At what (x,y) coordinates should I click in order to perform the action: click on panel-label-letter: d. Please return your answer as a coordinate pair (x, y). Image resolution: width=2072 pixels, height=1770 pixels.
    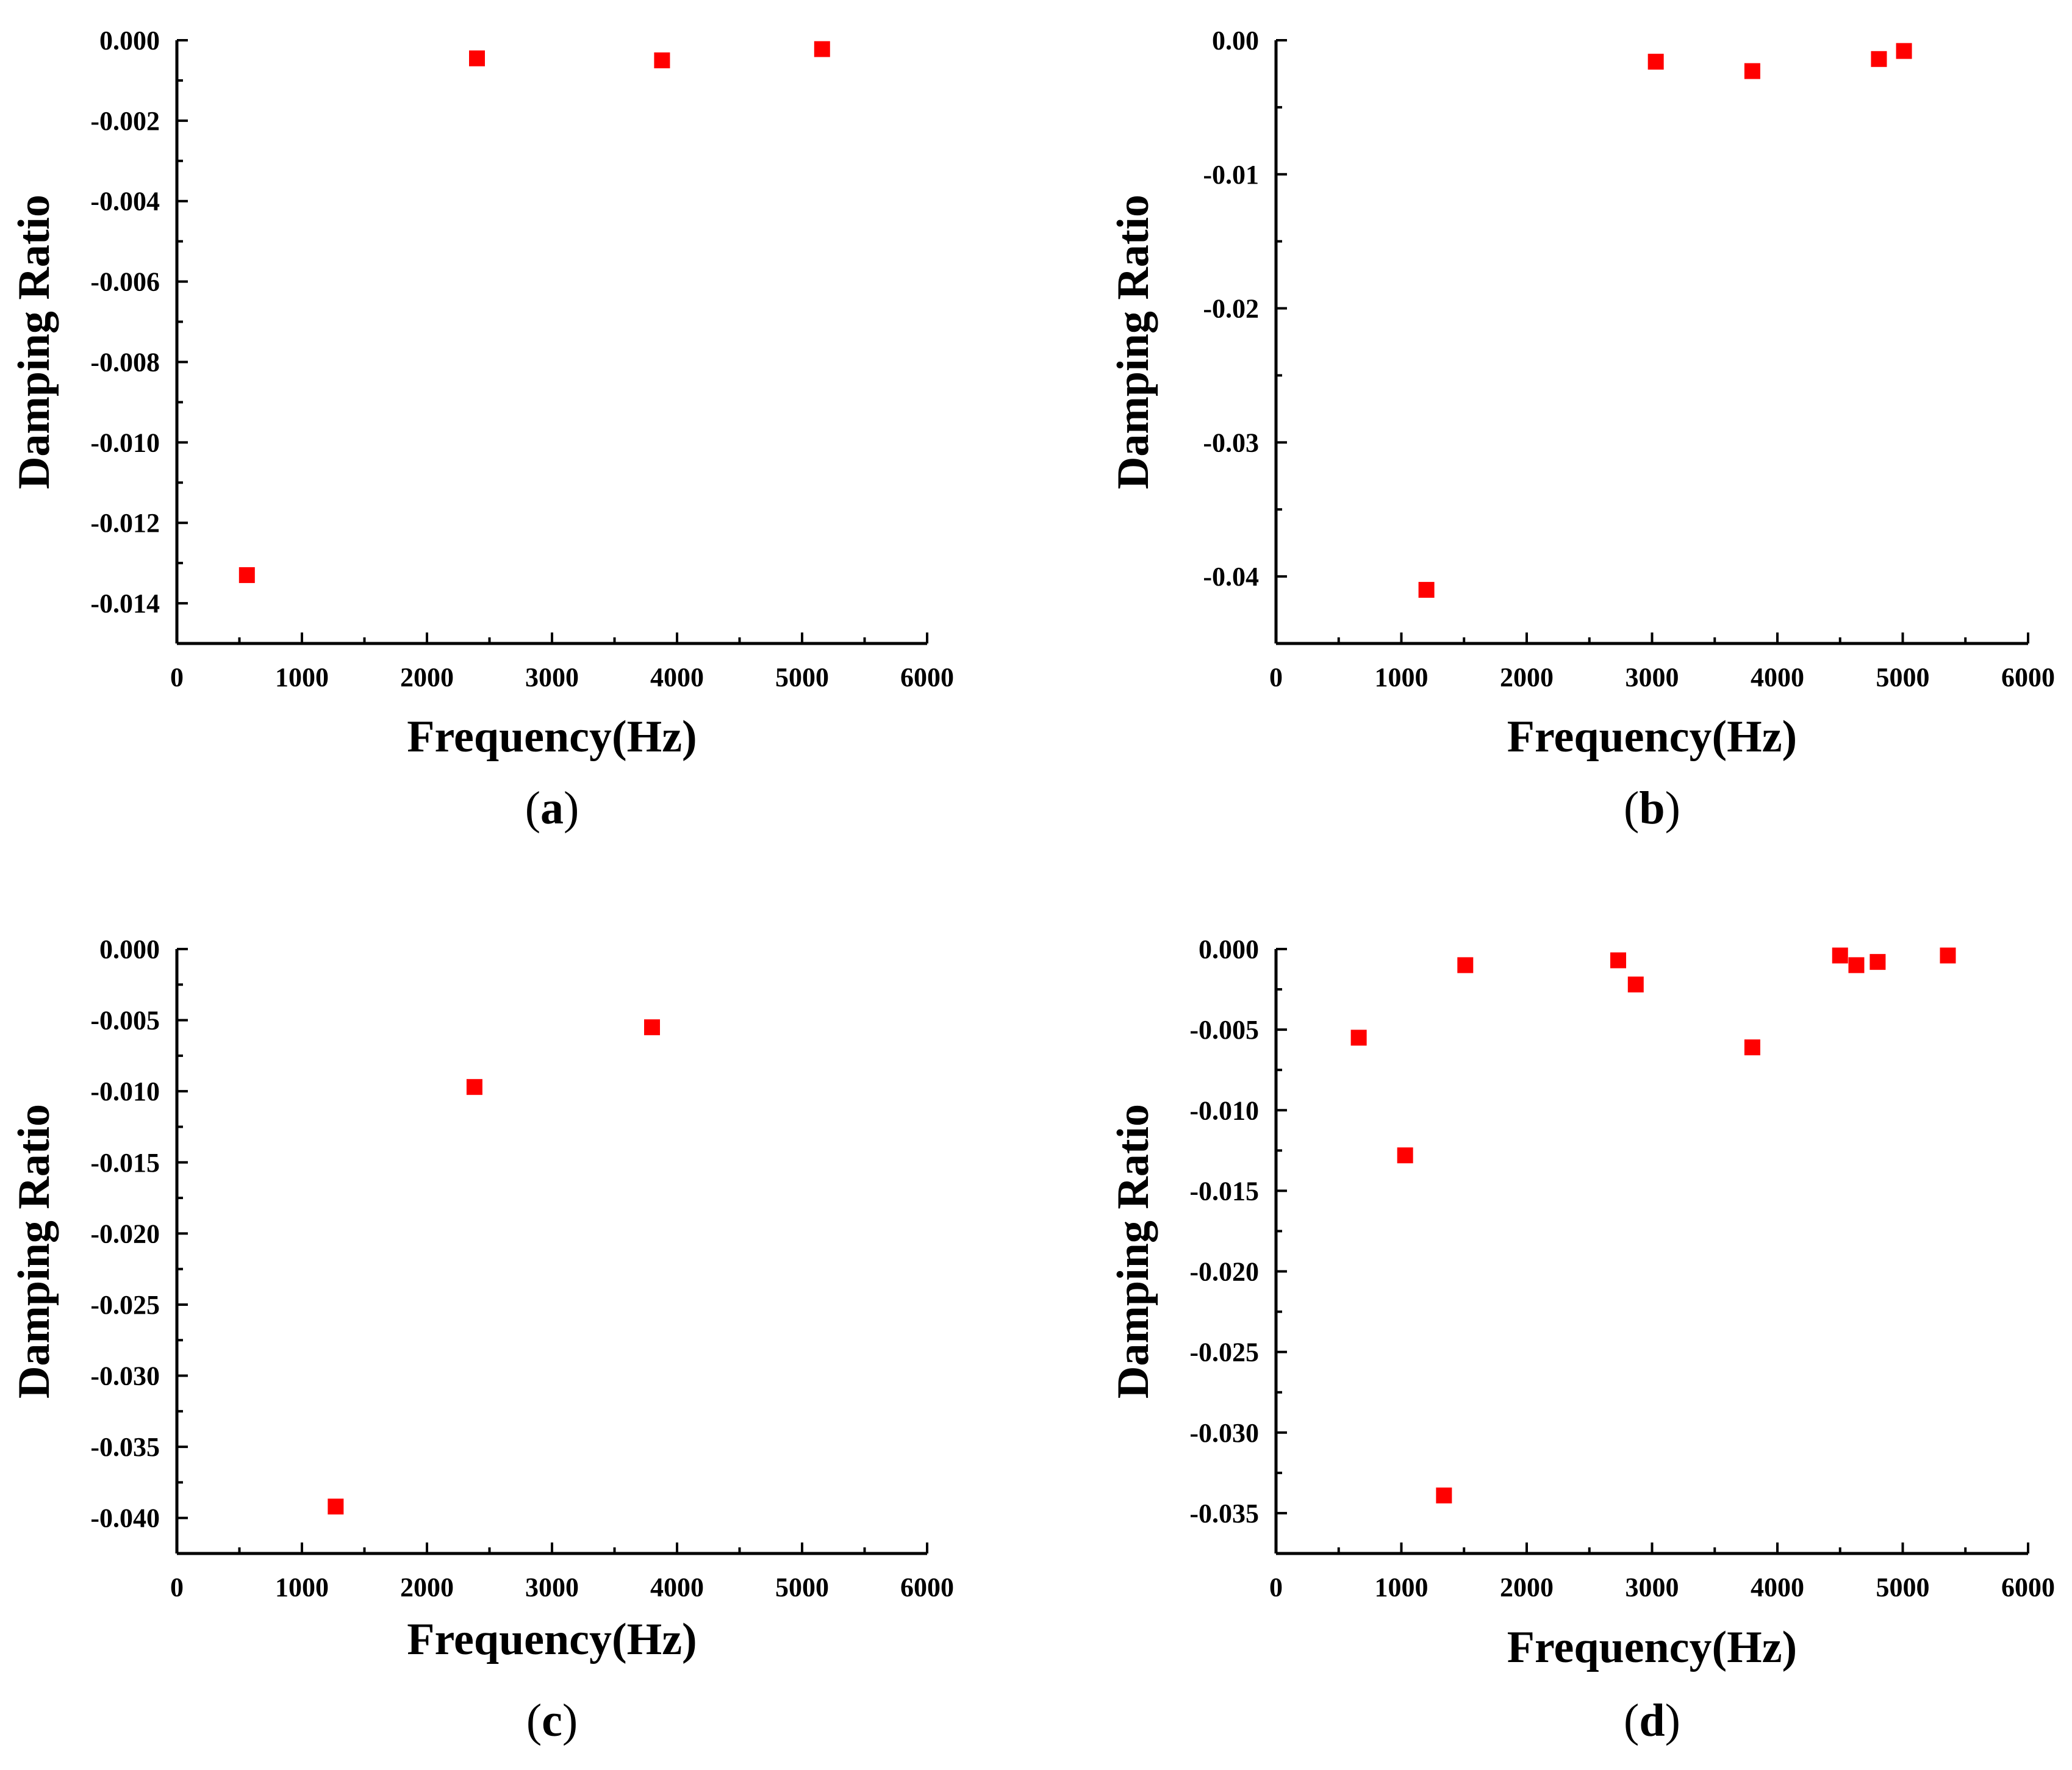
    Looking at the image, I should click on (1652, 1720).